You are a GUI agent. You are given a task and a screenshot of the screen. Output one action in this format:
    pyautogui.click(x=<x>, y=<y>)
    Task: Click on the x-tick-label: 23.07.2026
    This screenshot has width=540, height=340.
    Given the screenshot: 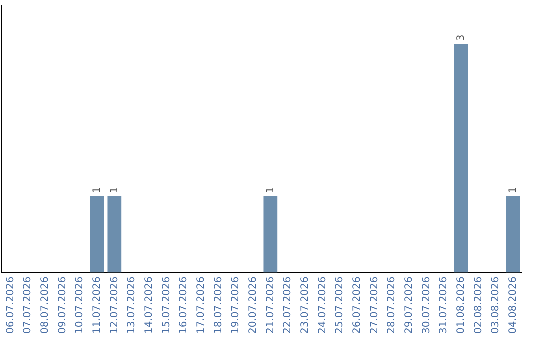 What is the action you would take?
    pyautogui.click(x=305, y=305)
    